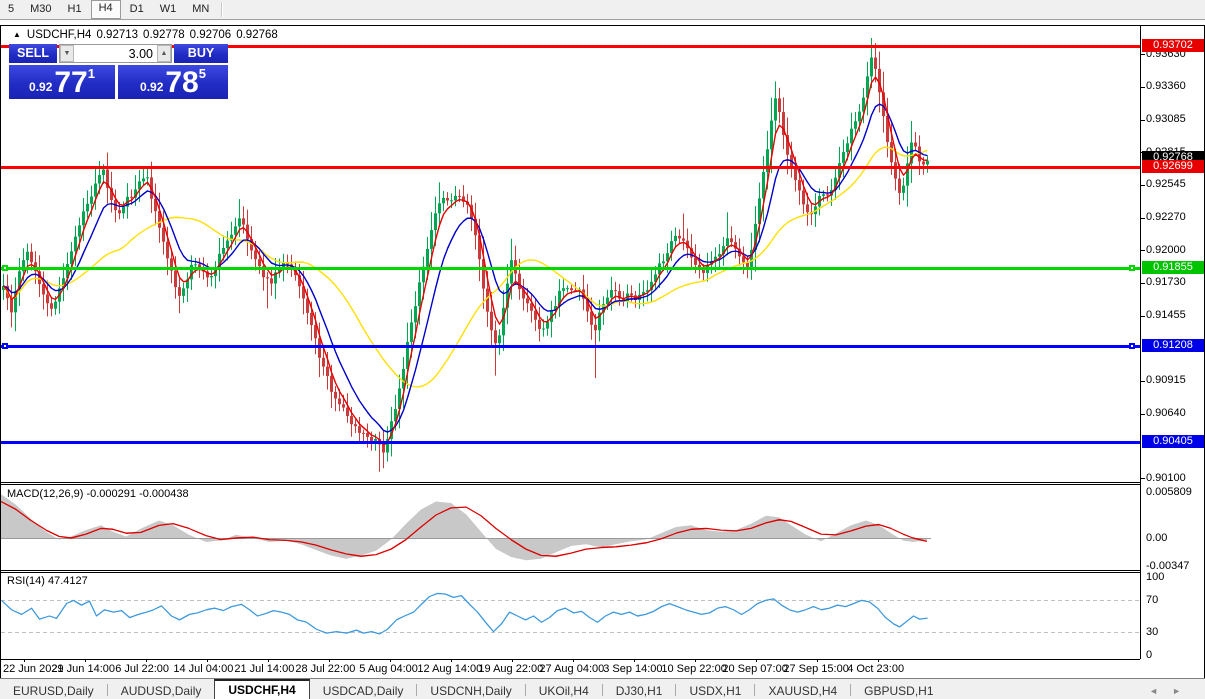 The image size is (1205, 699). Describe the element at coordinates (262, 689) in the screenshot. I see `tab-usdchf: USDCHF,H4` at that location.